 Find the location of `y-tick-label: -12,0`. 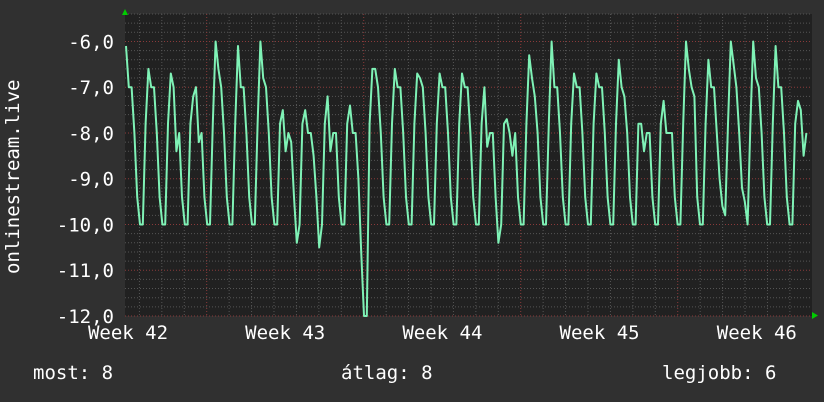

y-tick-label: -12,0 is located at coordinates (85, 317).